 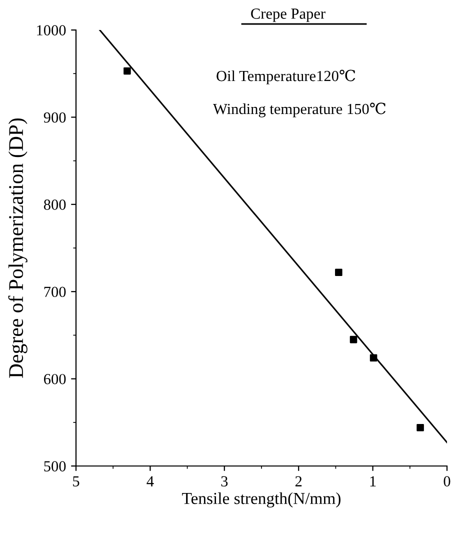 I want to click on x-tick-label: 0, so click(x=447, y=481).